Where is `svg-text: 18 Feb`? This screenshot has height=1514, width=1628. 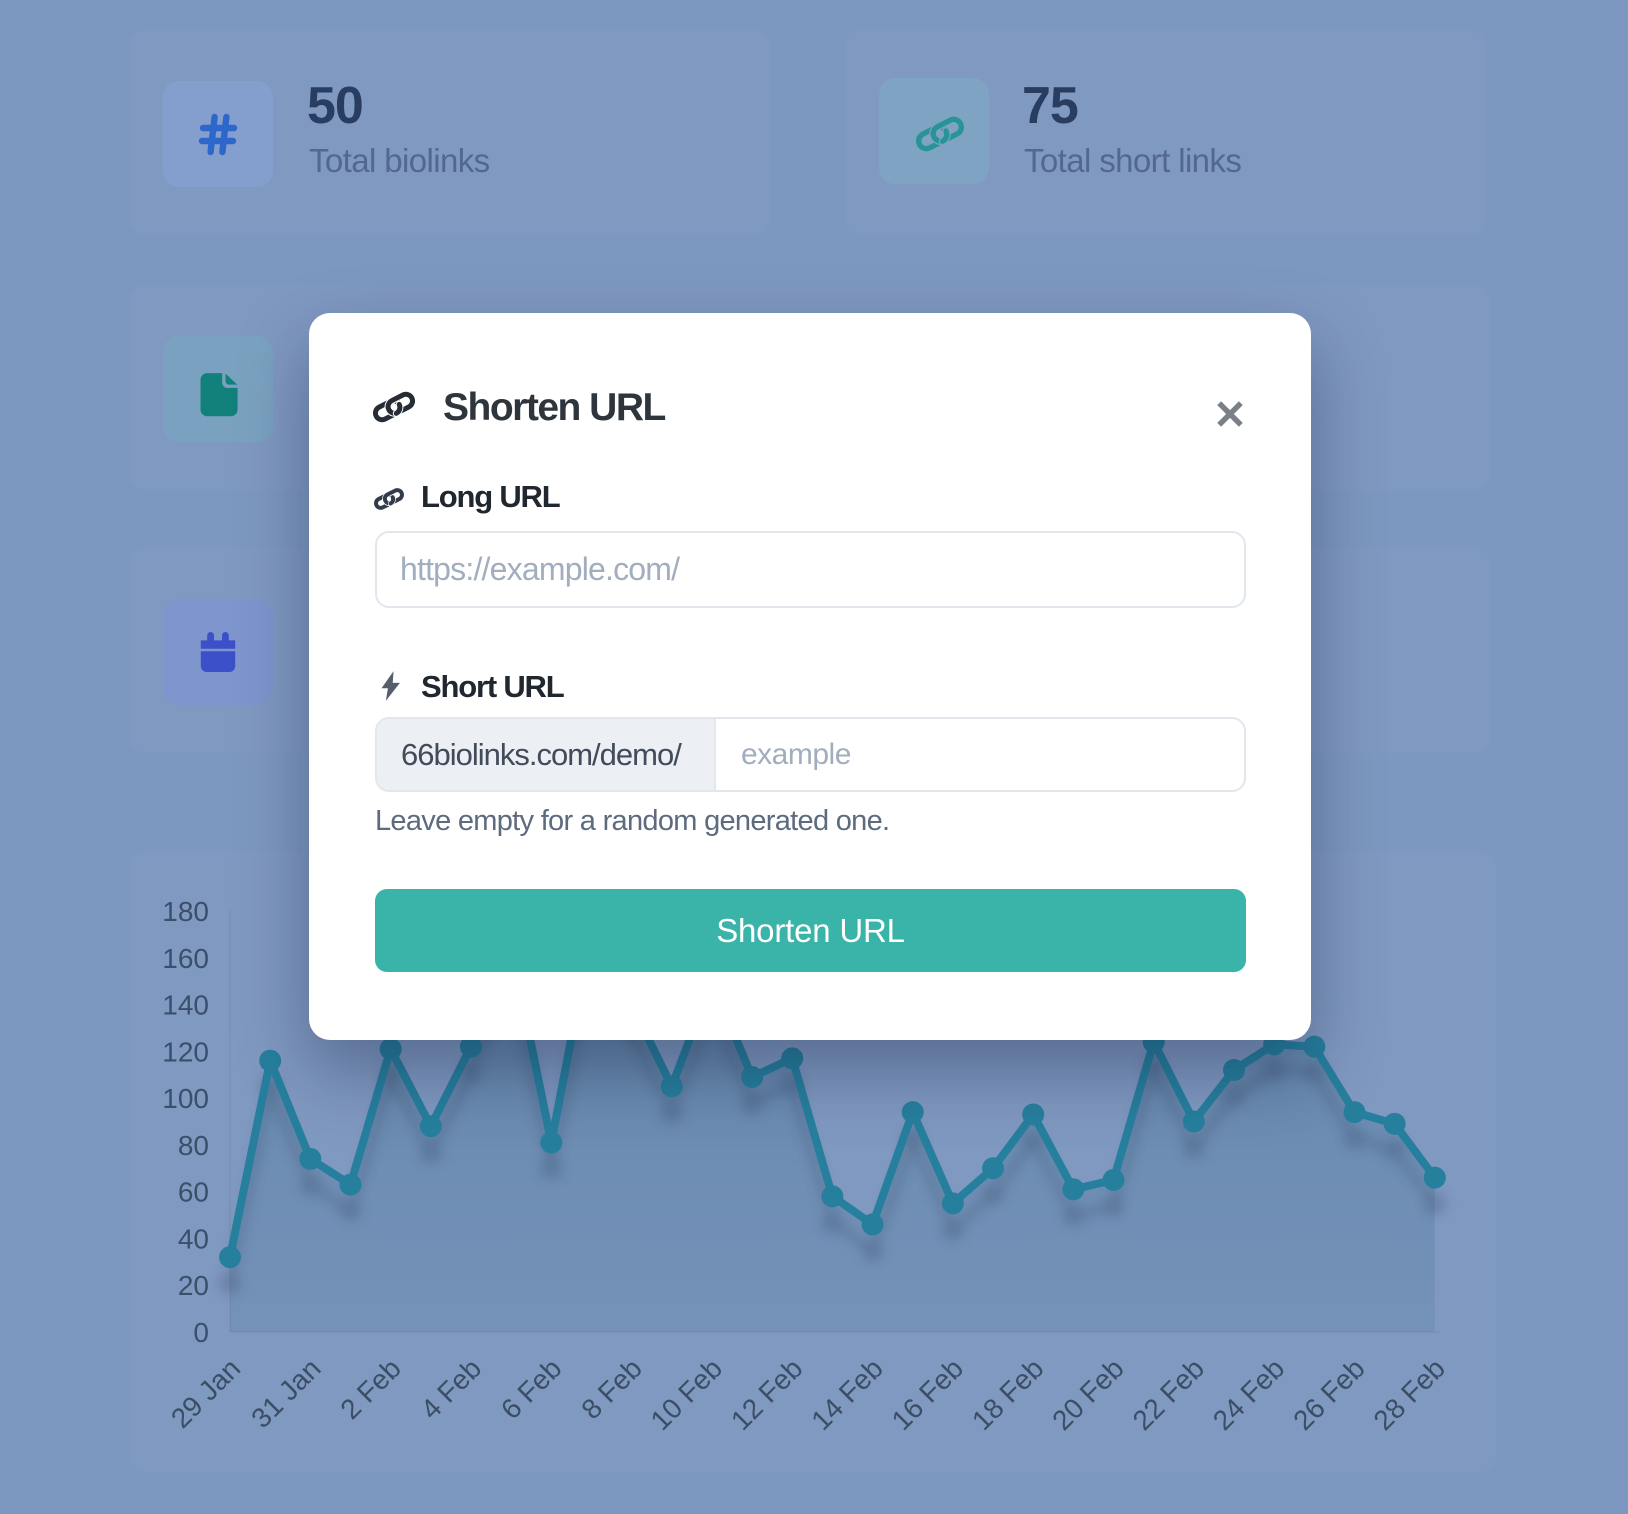 svg-text: 18 Feb is located at coordinates (1008, 1395).